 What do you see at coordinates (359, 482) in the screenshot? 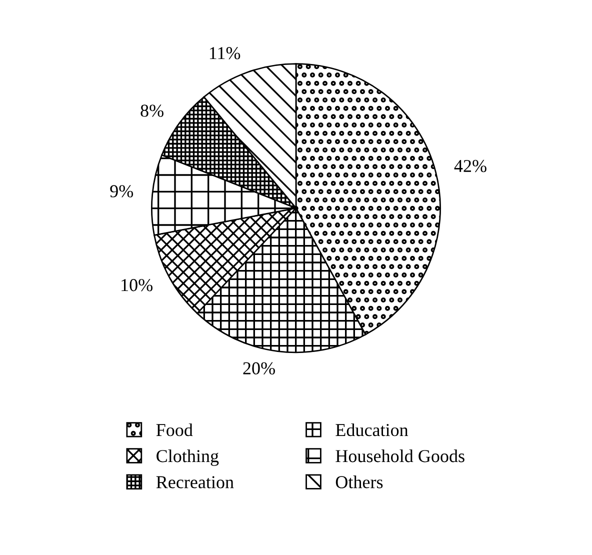
I see `legend-label: Others` at bounding box center [359, 482].